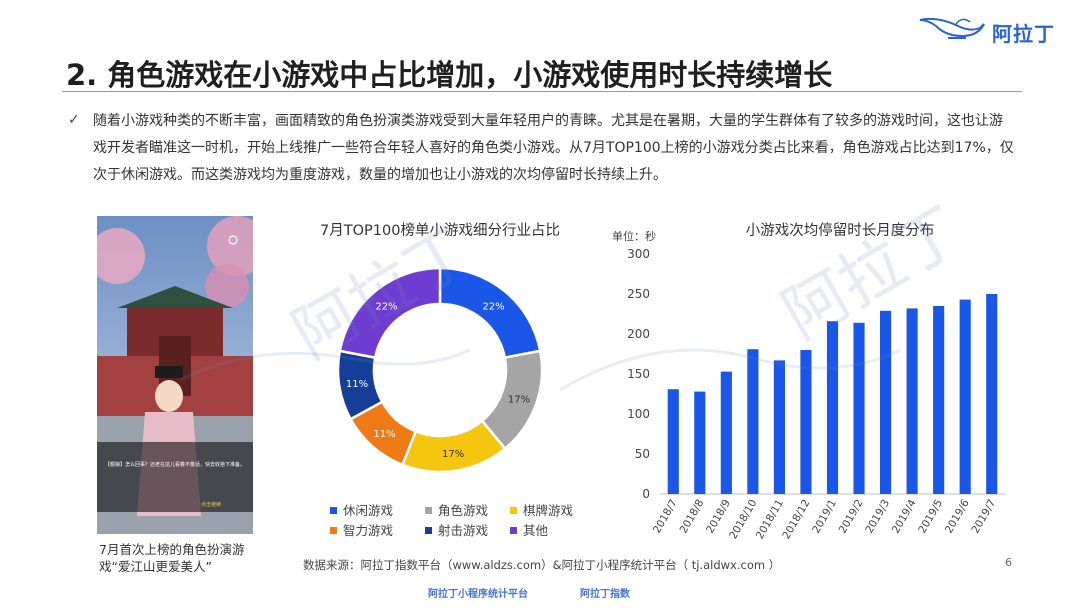  What do you see at coordinates (211, 504) in the screenshot?
I see `game-dialog-button: 点击继续` at bounding box center [211, 504].